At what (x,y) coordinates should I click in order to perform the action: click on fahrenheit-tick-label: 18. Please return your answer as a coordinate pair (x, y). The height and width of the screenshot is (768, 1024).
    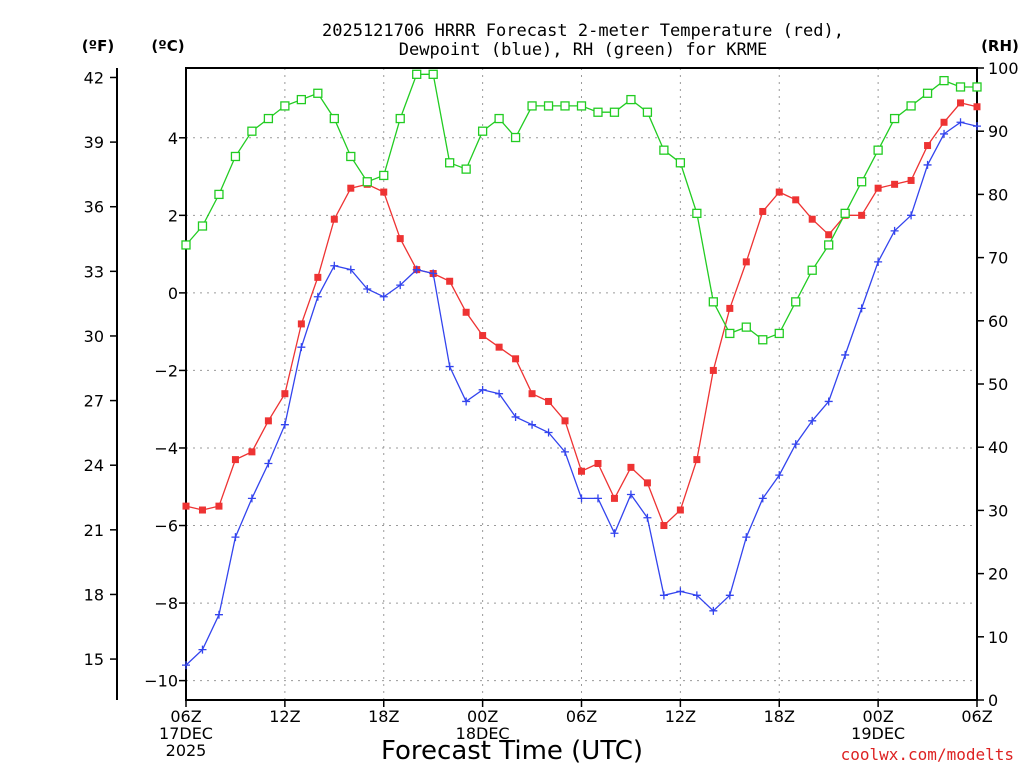
    Looking at the image, I should click on (94, 594).